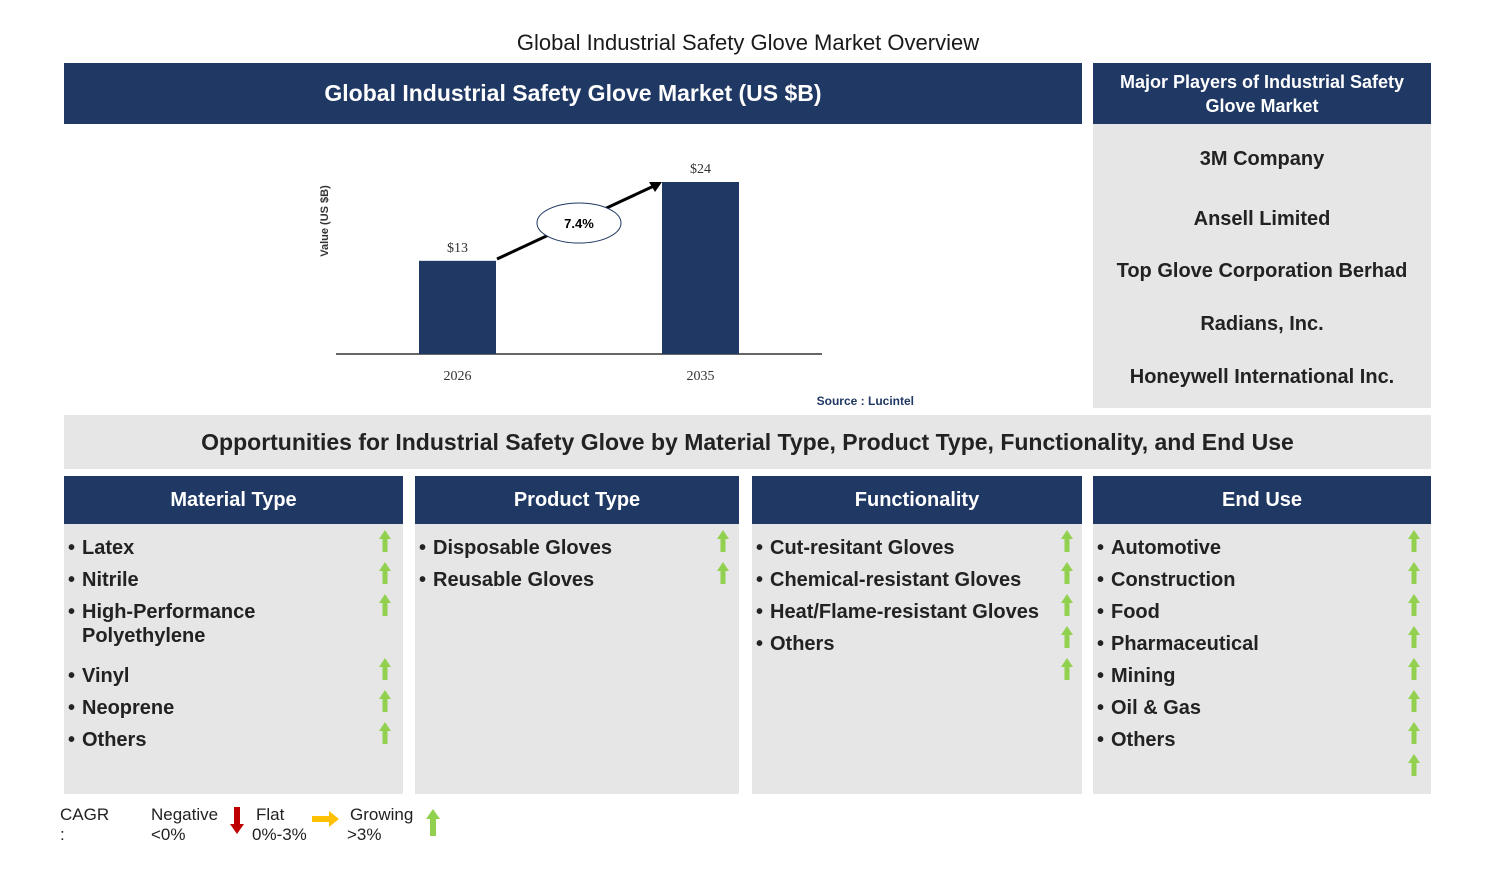  What do you see at coordinates (1262, 159) in the screenshot?
I see `player-item: 3M Company` at bounding box center [1262, 159].